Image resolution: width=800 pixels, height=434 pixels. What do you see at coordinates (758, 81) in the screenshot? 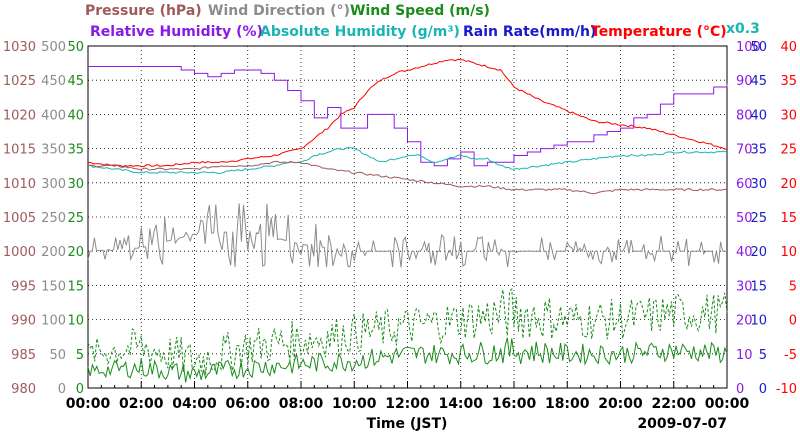
I see `rain-rate-tick-label: 45` at bounding box center [758, 81].